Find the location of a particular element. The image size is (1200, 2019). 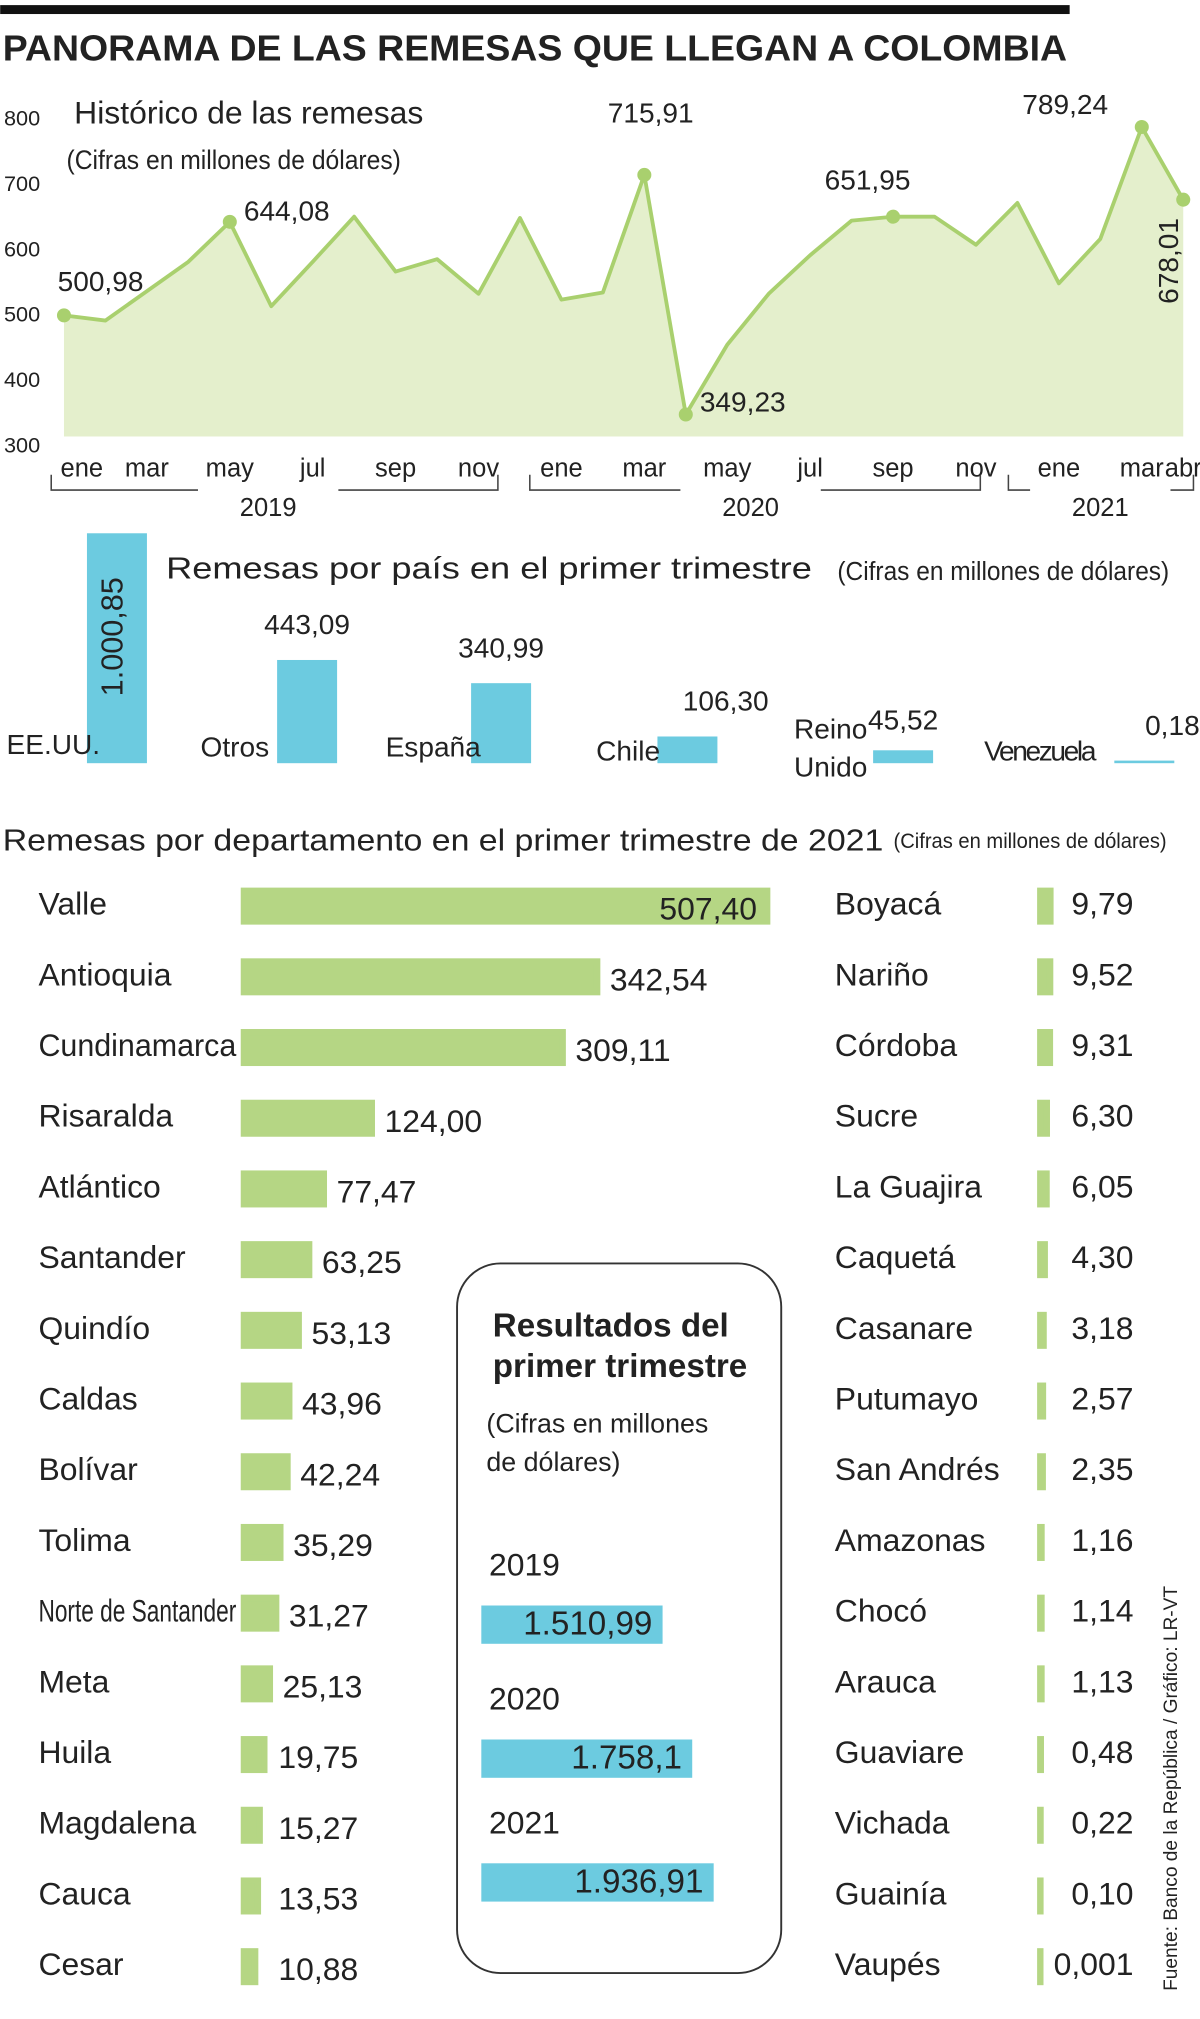

category-label: Vaupés is located at coordinates (888, 1964).